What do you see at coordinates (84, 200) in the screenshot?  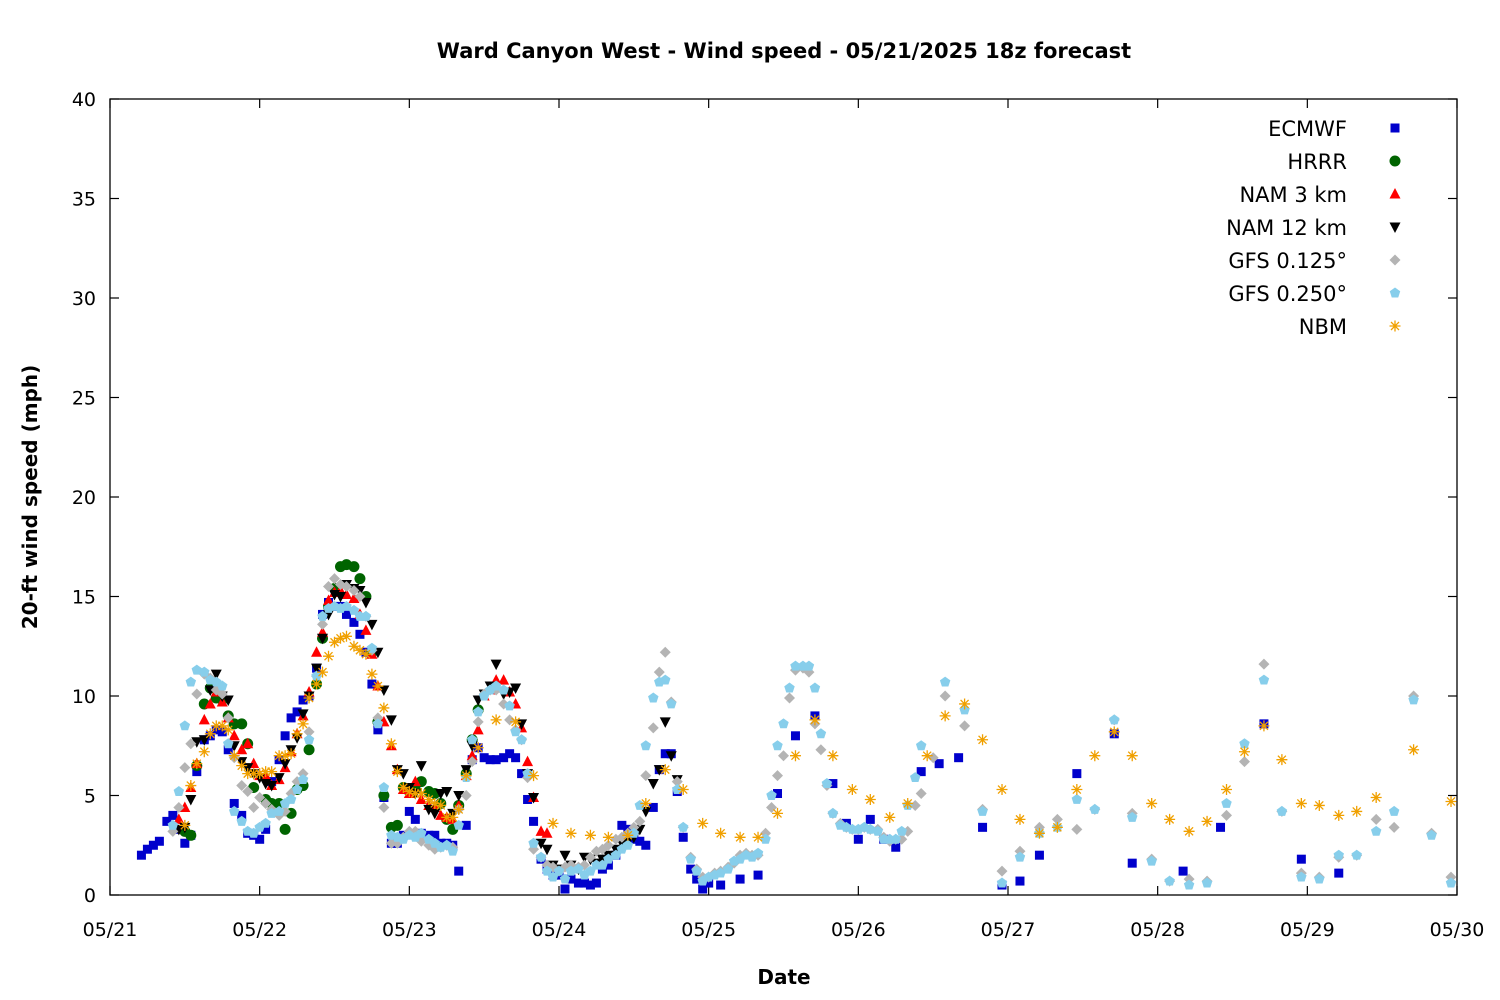 I see `y-tick-label: 35` at bounding box center [84, 200].